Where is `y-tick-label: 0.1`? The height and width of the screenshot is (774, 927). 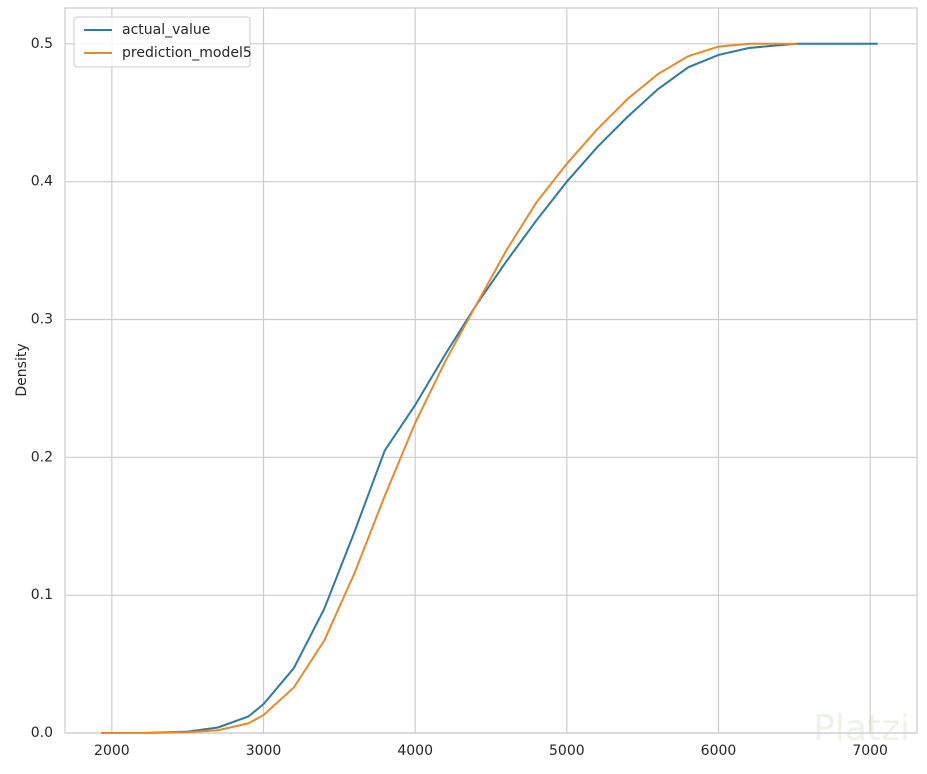
y-tick-label: 0.1 is located at coordinates (42, 595).